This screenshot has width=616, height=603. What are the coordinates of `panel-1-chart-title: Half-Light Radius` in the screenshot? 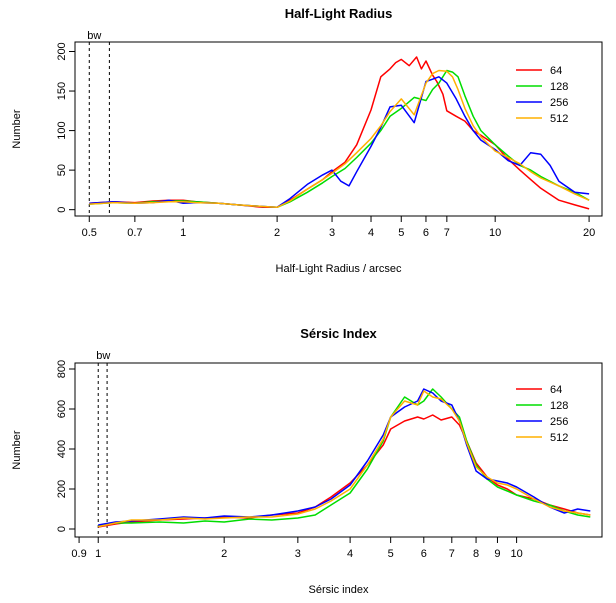 It's located at (339, 13).